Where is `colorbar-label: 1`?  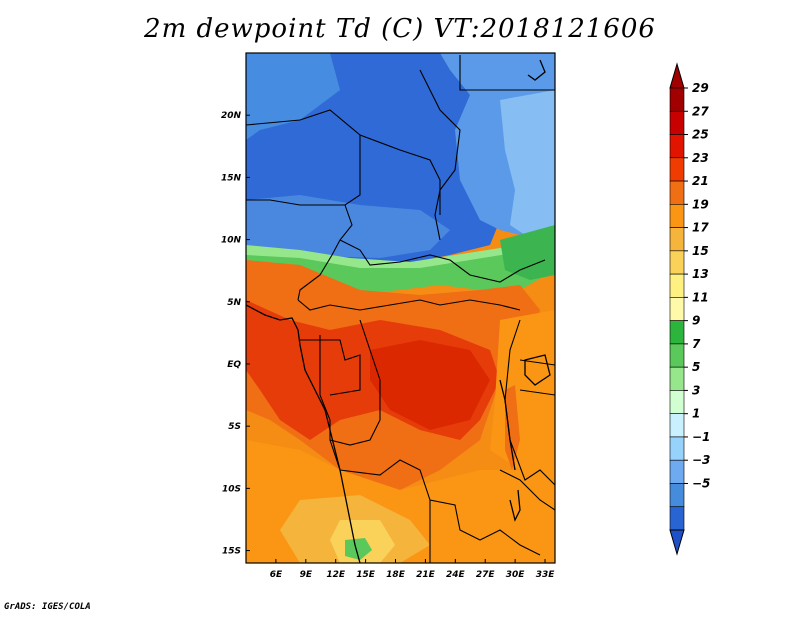
colorbar-label: 1 is located at coordinates (696, 414).